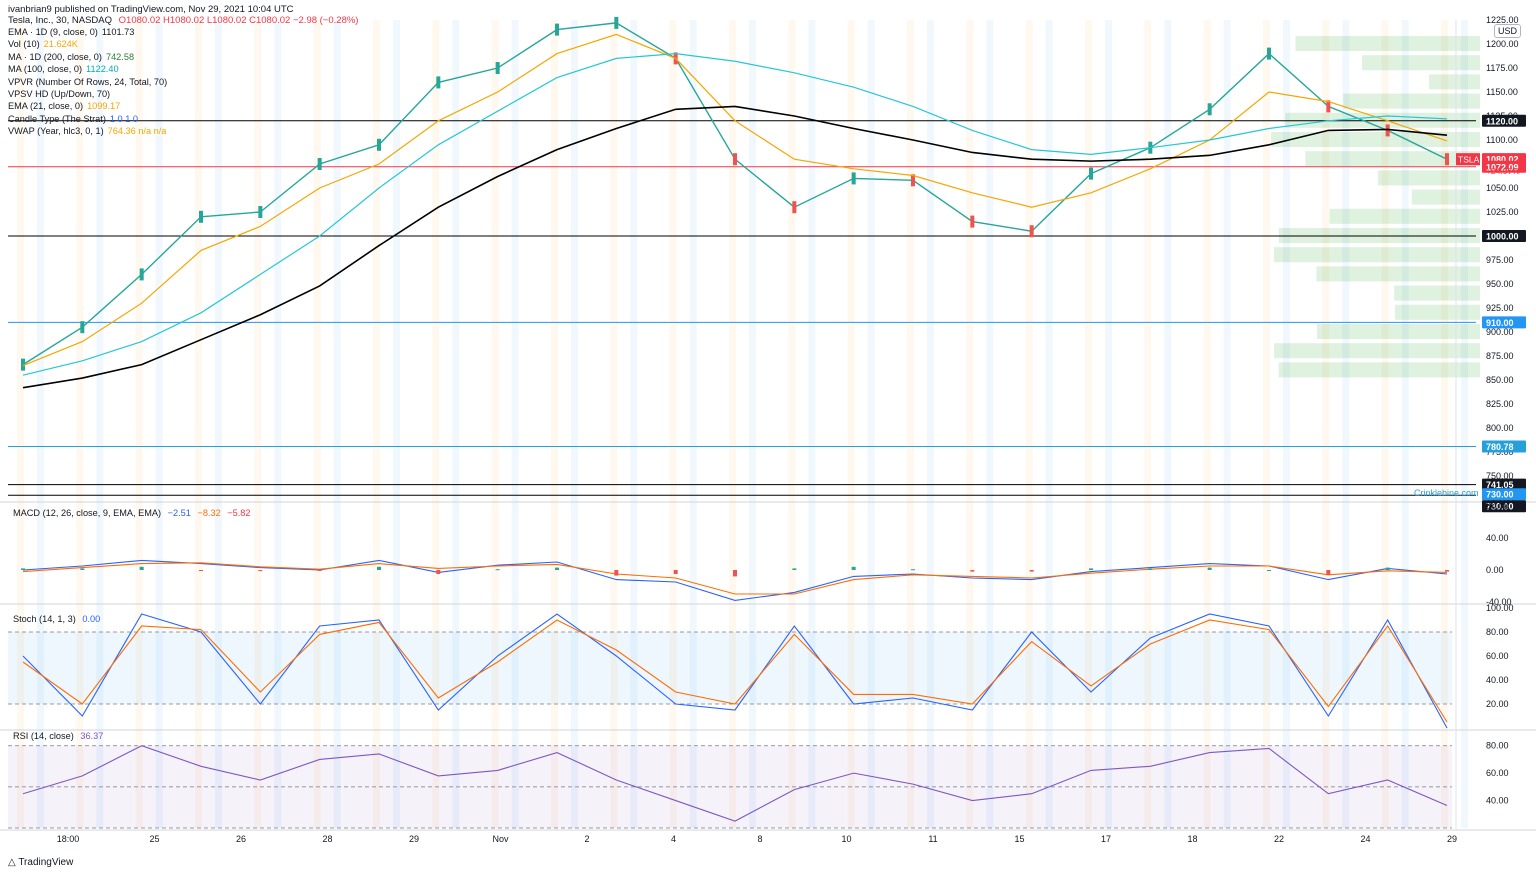 This screenshot has height=879, width=1536. I want to click on legend-row: EMA (21, close, 0) 1099.17, so click(89, 106).